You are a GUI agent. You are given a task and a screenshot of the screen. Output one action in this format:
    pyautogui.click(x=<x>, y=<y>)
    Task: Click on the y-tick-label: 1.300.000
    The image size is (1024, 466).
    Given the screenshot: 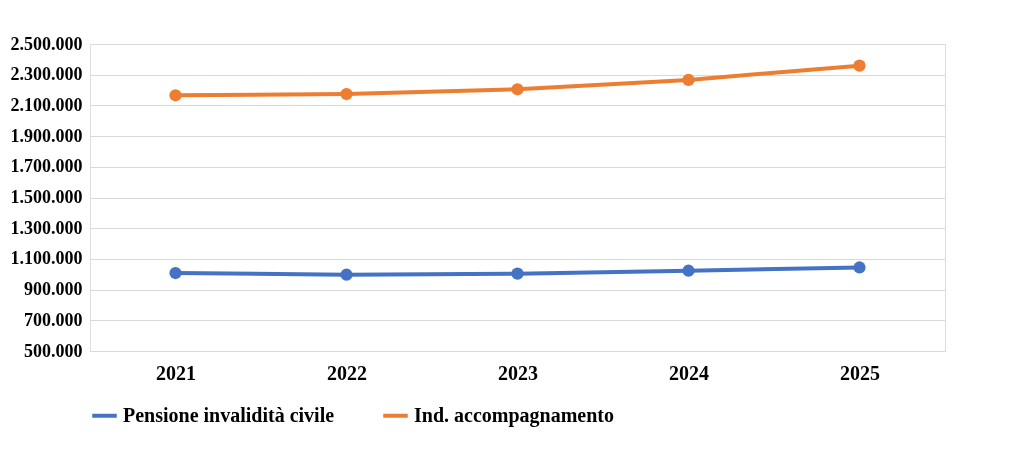 What is the action you would take?
    pyautogui.click(x=46, y=227)
    